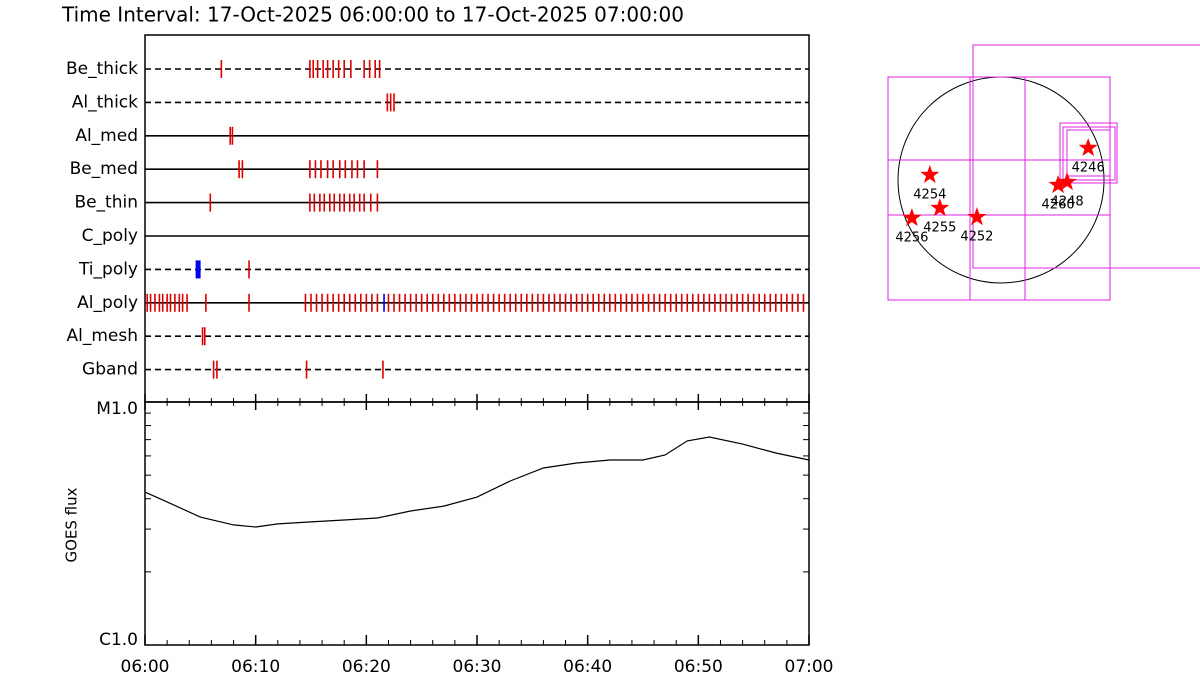  I want to click on y-axis-label: GOES flux, so click(72, 524).